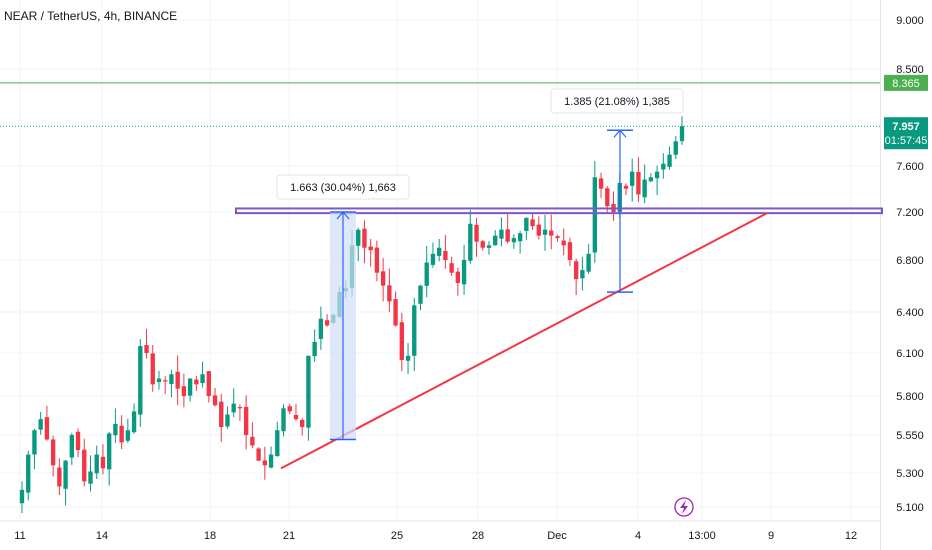 This screenshot has height=550, width=932. I want to click on measure-label-text: 1.663 (30.04%) 1,663, so click(343, 188).